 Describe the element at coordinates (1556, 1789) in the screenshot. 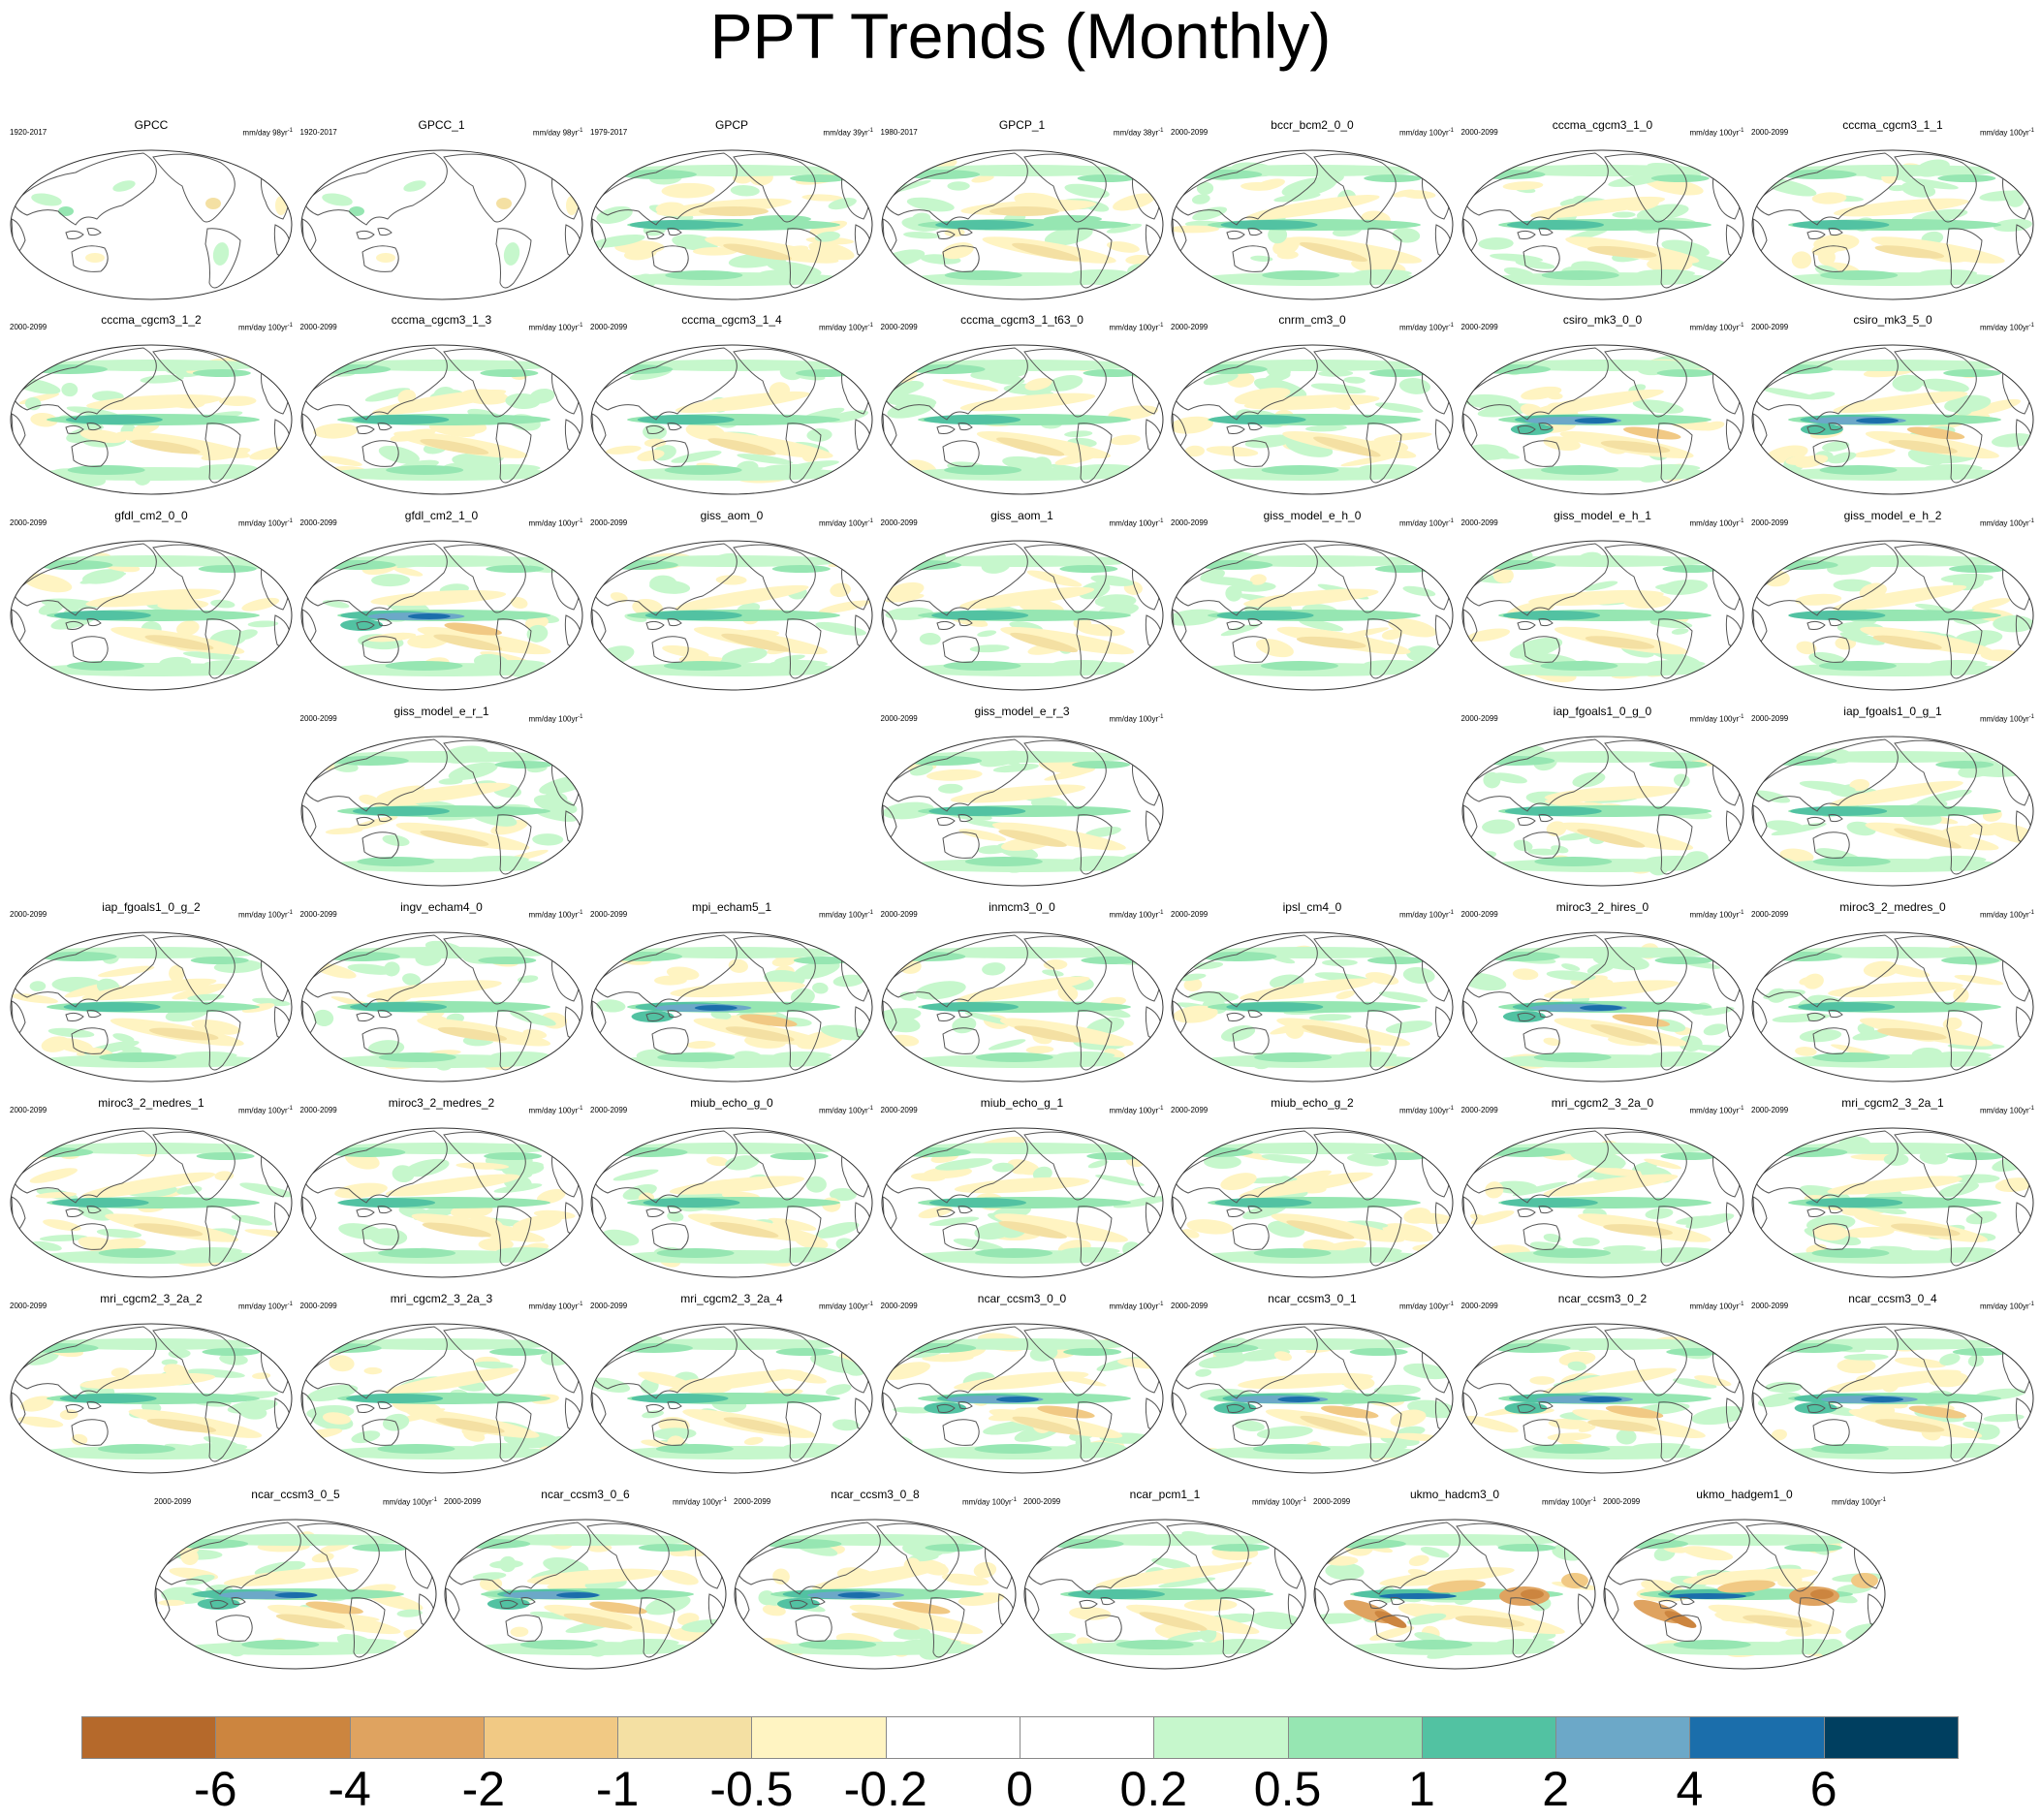

I see `colorbar-label: 2` at that location.